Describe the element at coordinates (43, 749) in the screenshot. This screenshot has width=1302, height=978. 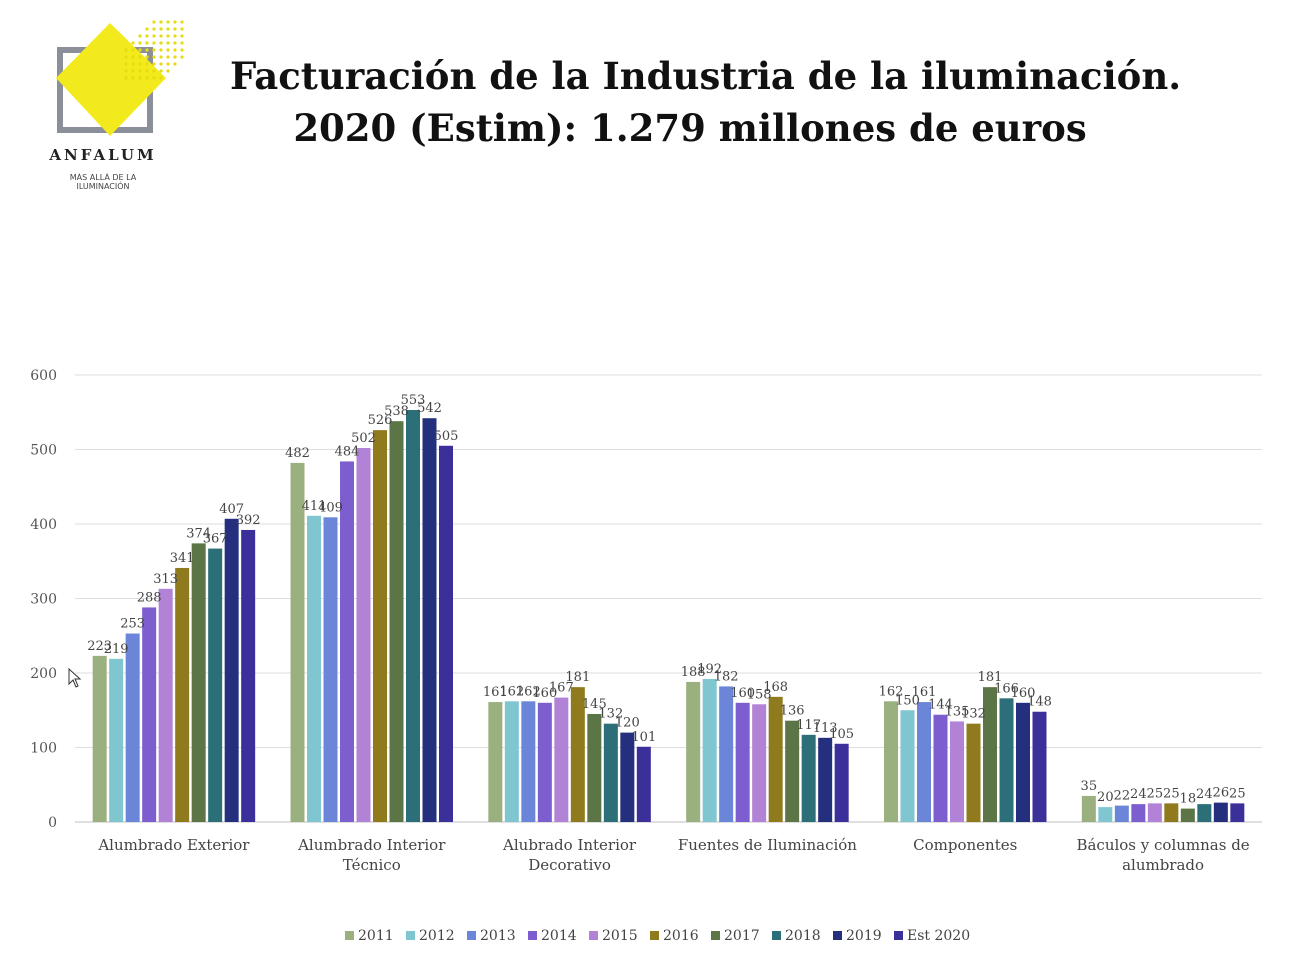
I see `y-tick-label: 100` at that location.